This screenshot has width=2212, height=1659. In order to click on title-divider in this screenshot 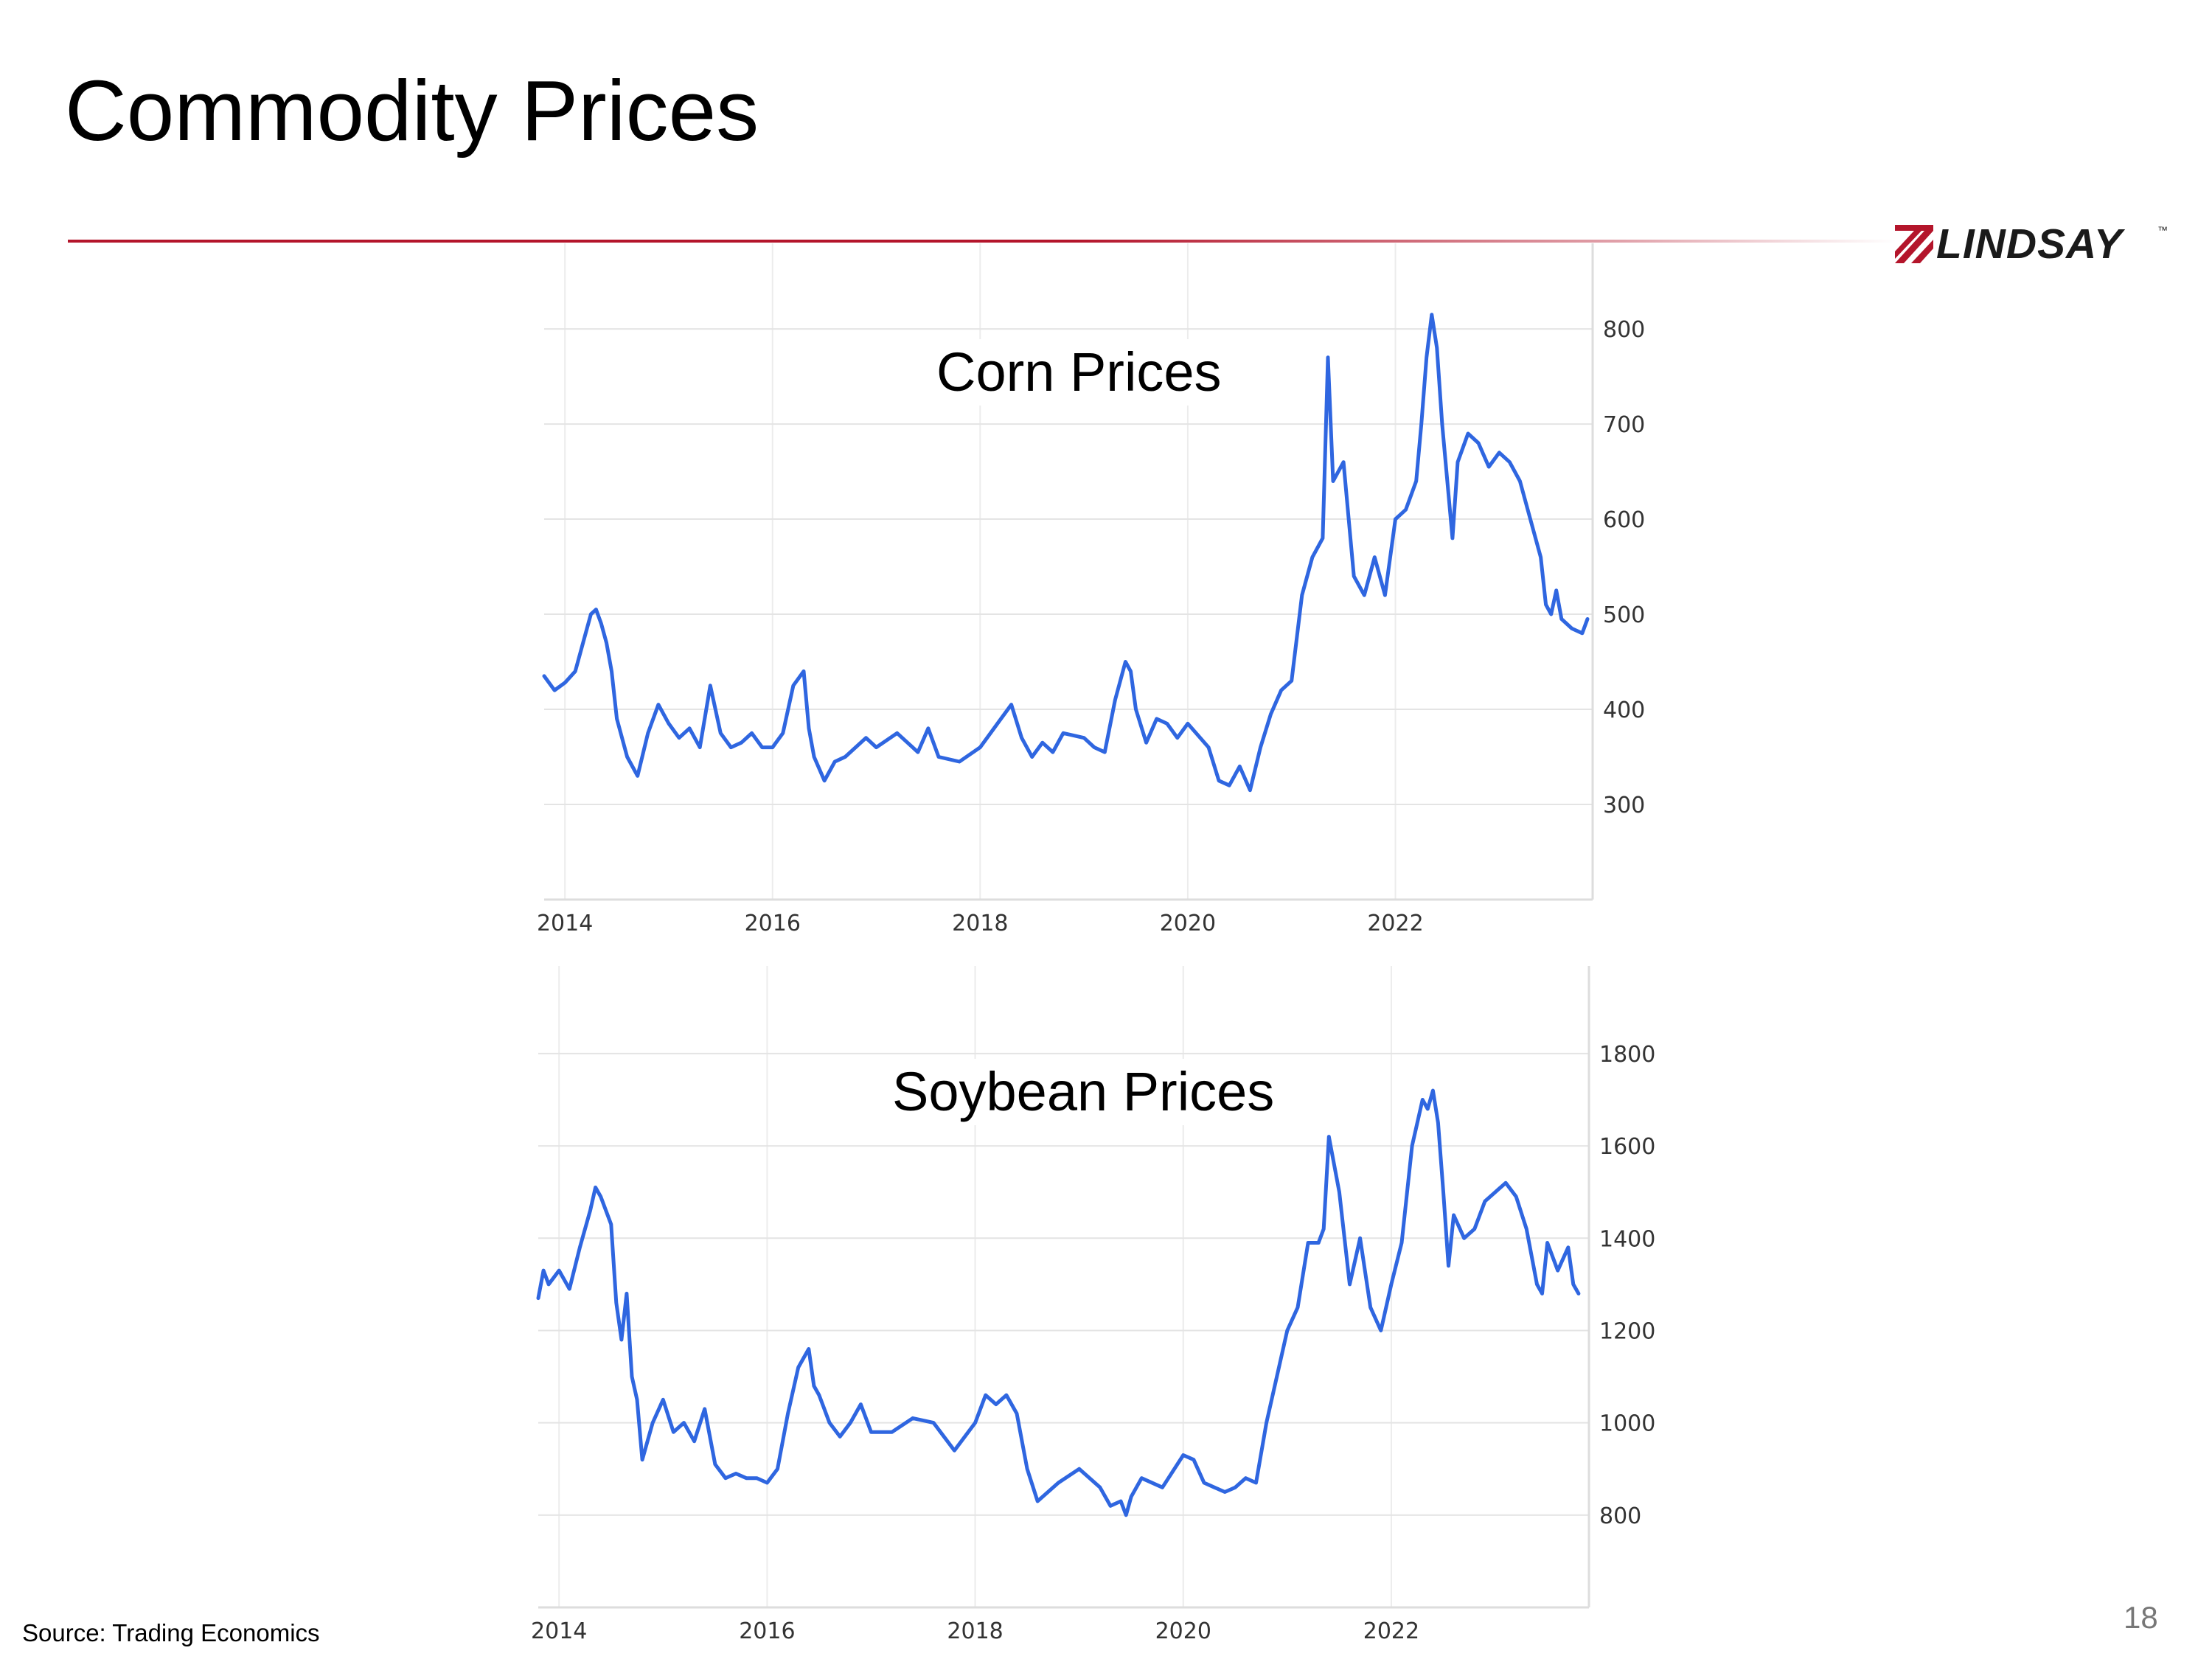, I will do `click(982, 241)`.